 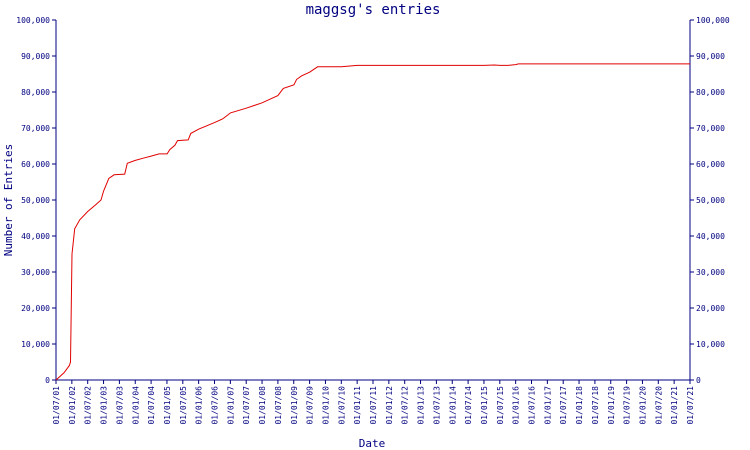 I want to click on x-tick-label: 01/01/14, so click(x=452, y=405).